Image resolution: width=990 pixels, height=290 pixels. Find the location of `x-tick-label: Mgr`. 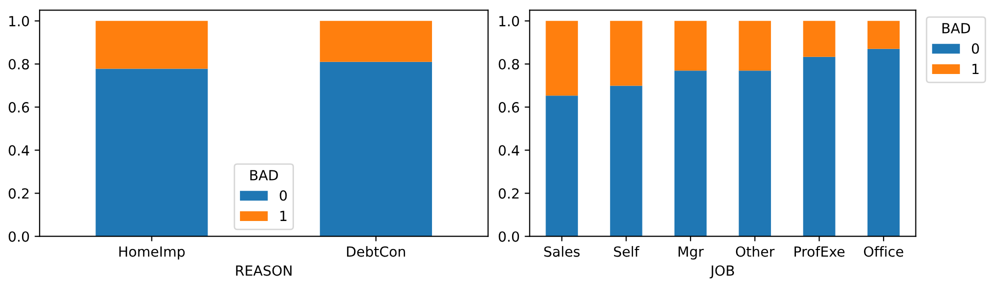

x-tick-label: Mgr is located at coordinates (691, 253).